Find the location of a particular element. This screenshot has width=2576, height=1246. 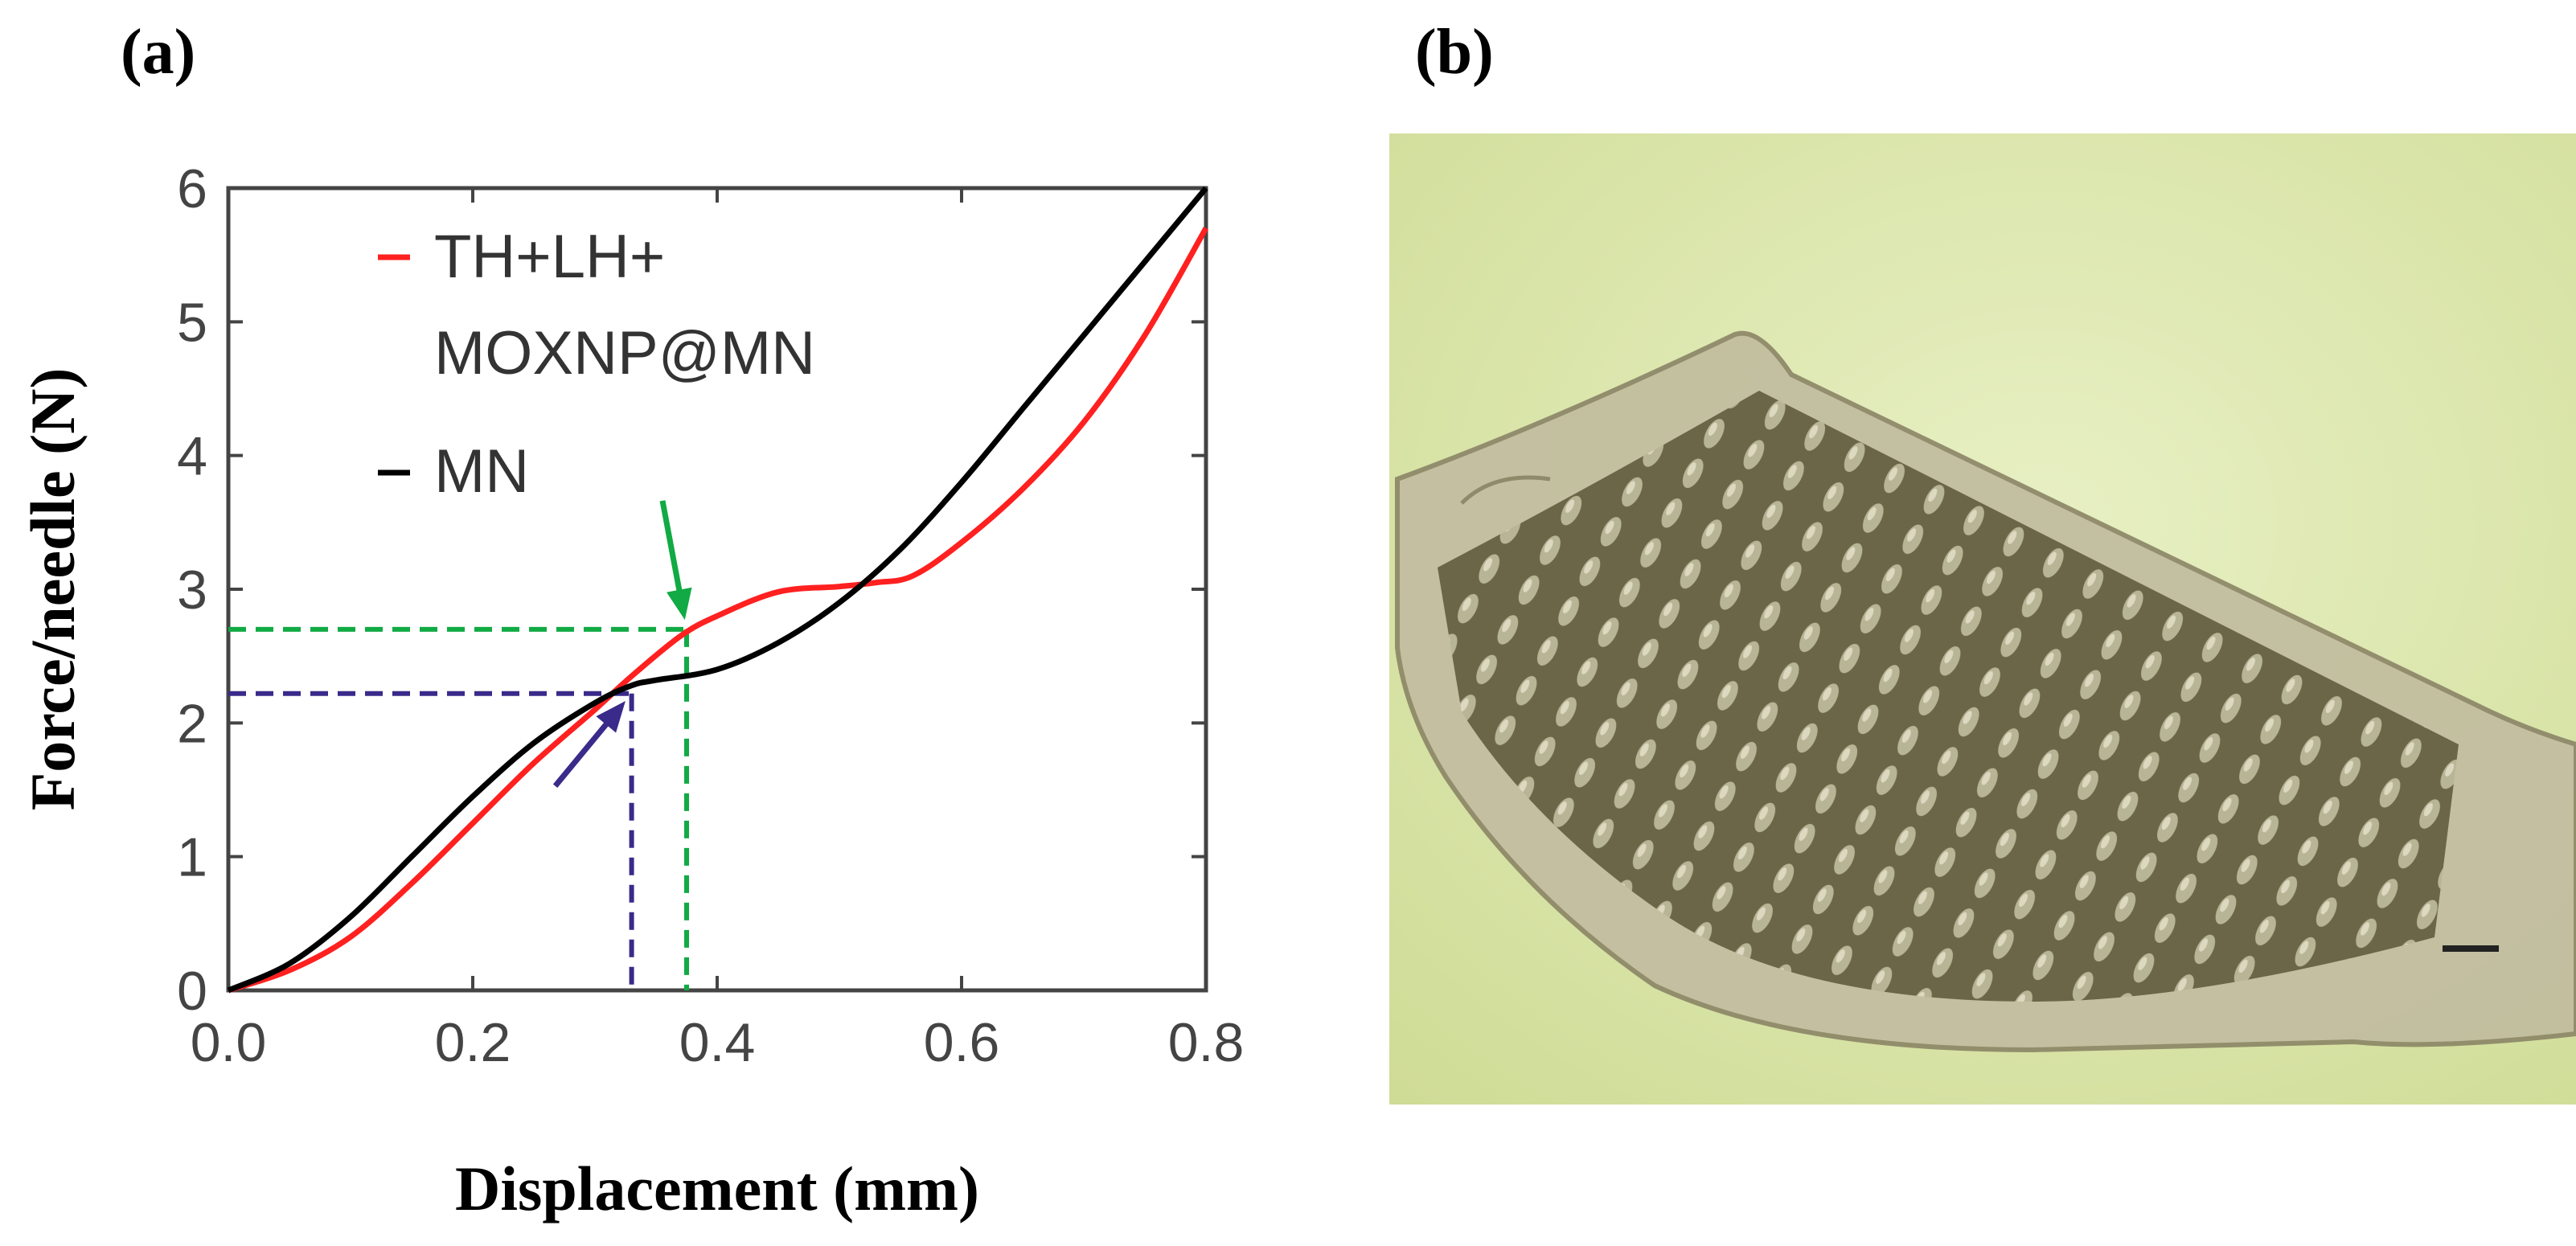

green-arrow-head-icon is located at coordinates (679, 604).